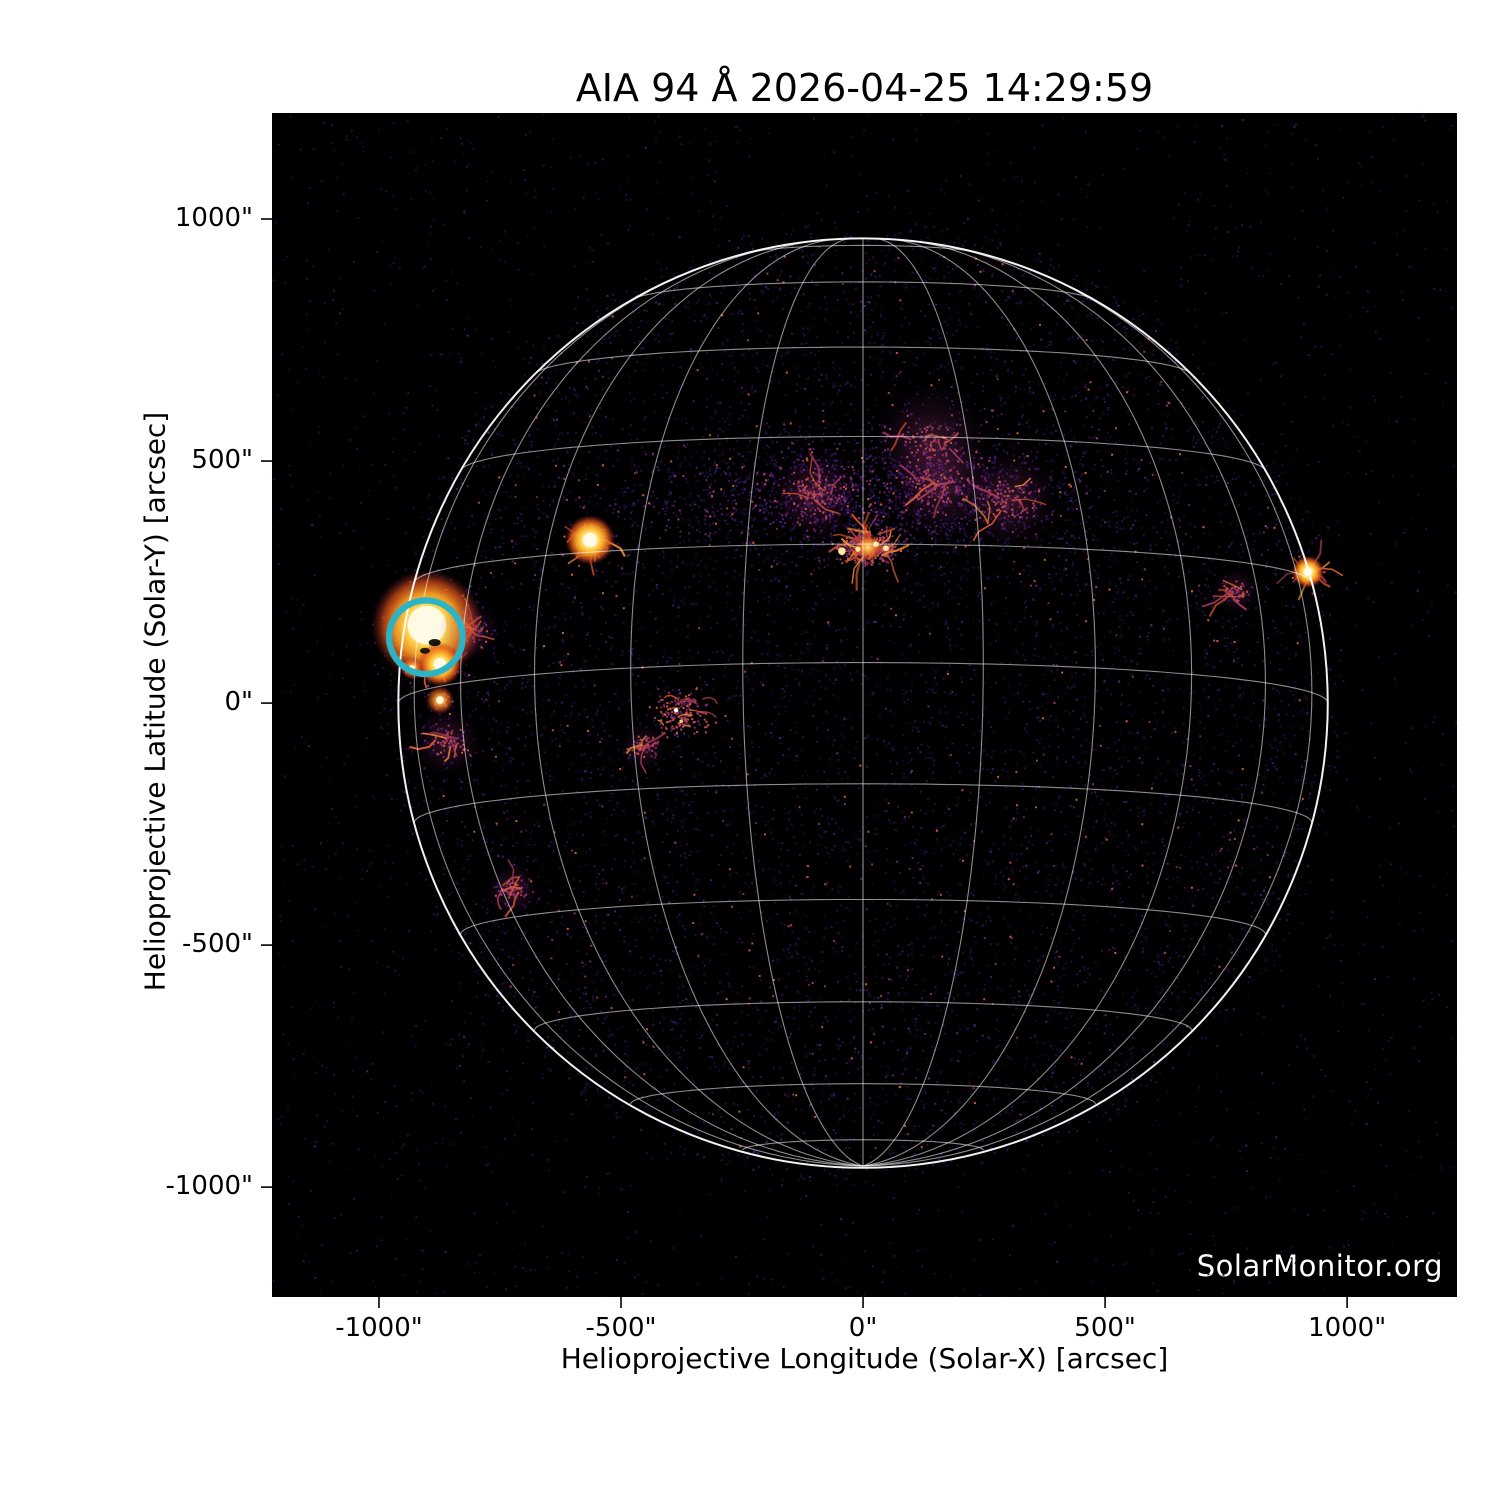 This screenshot has width=1500, height=1500. I want to click on x-tick-label: 500", so click(1105, 1328).